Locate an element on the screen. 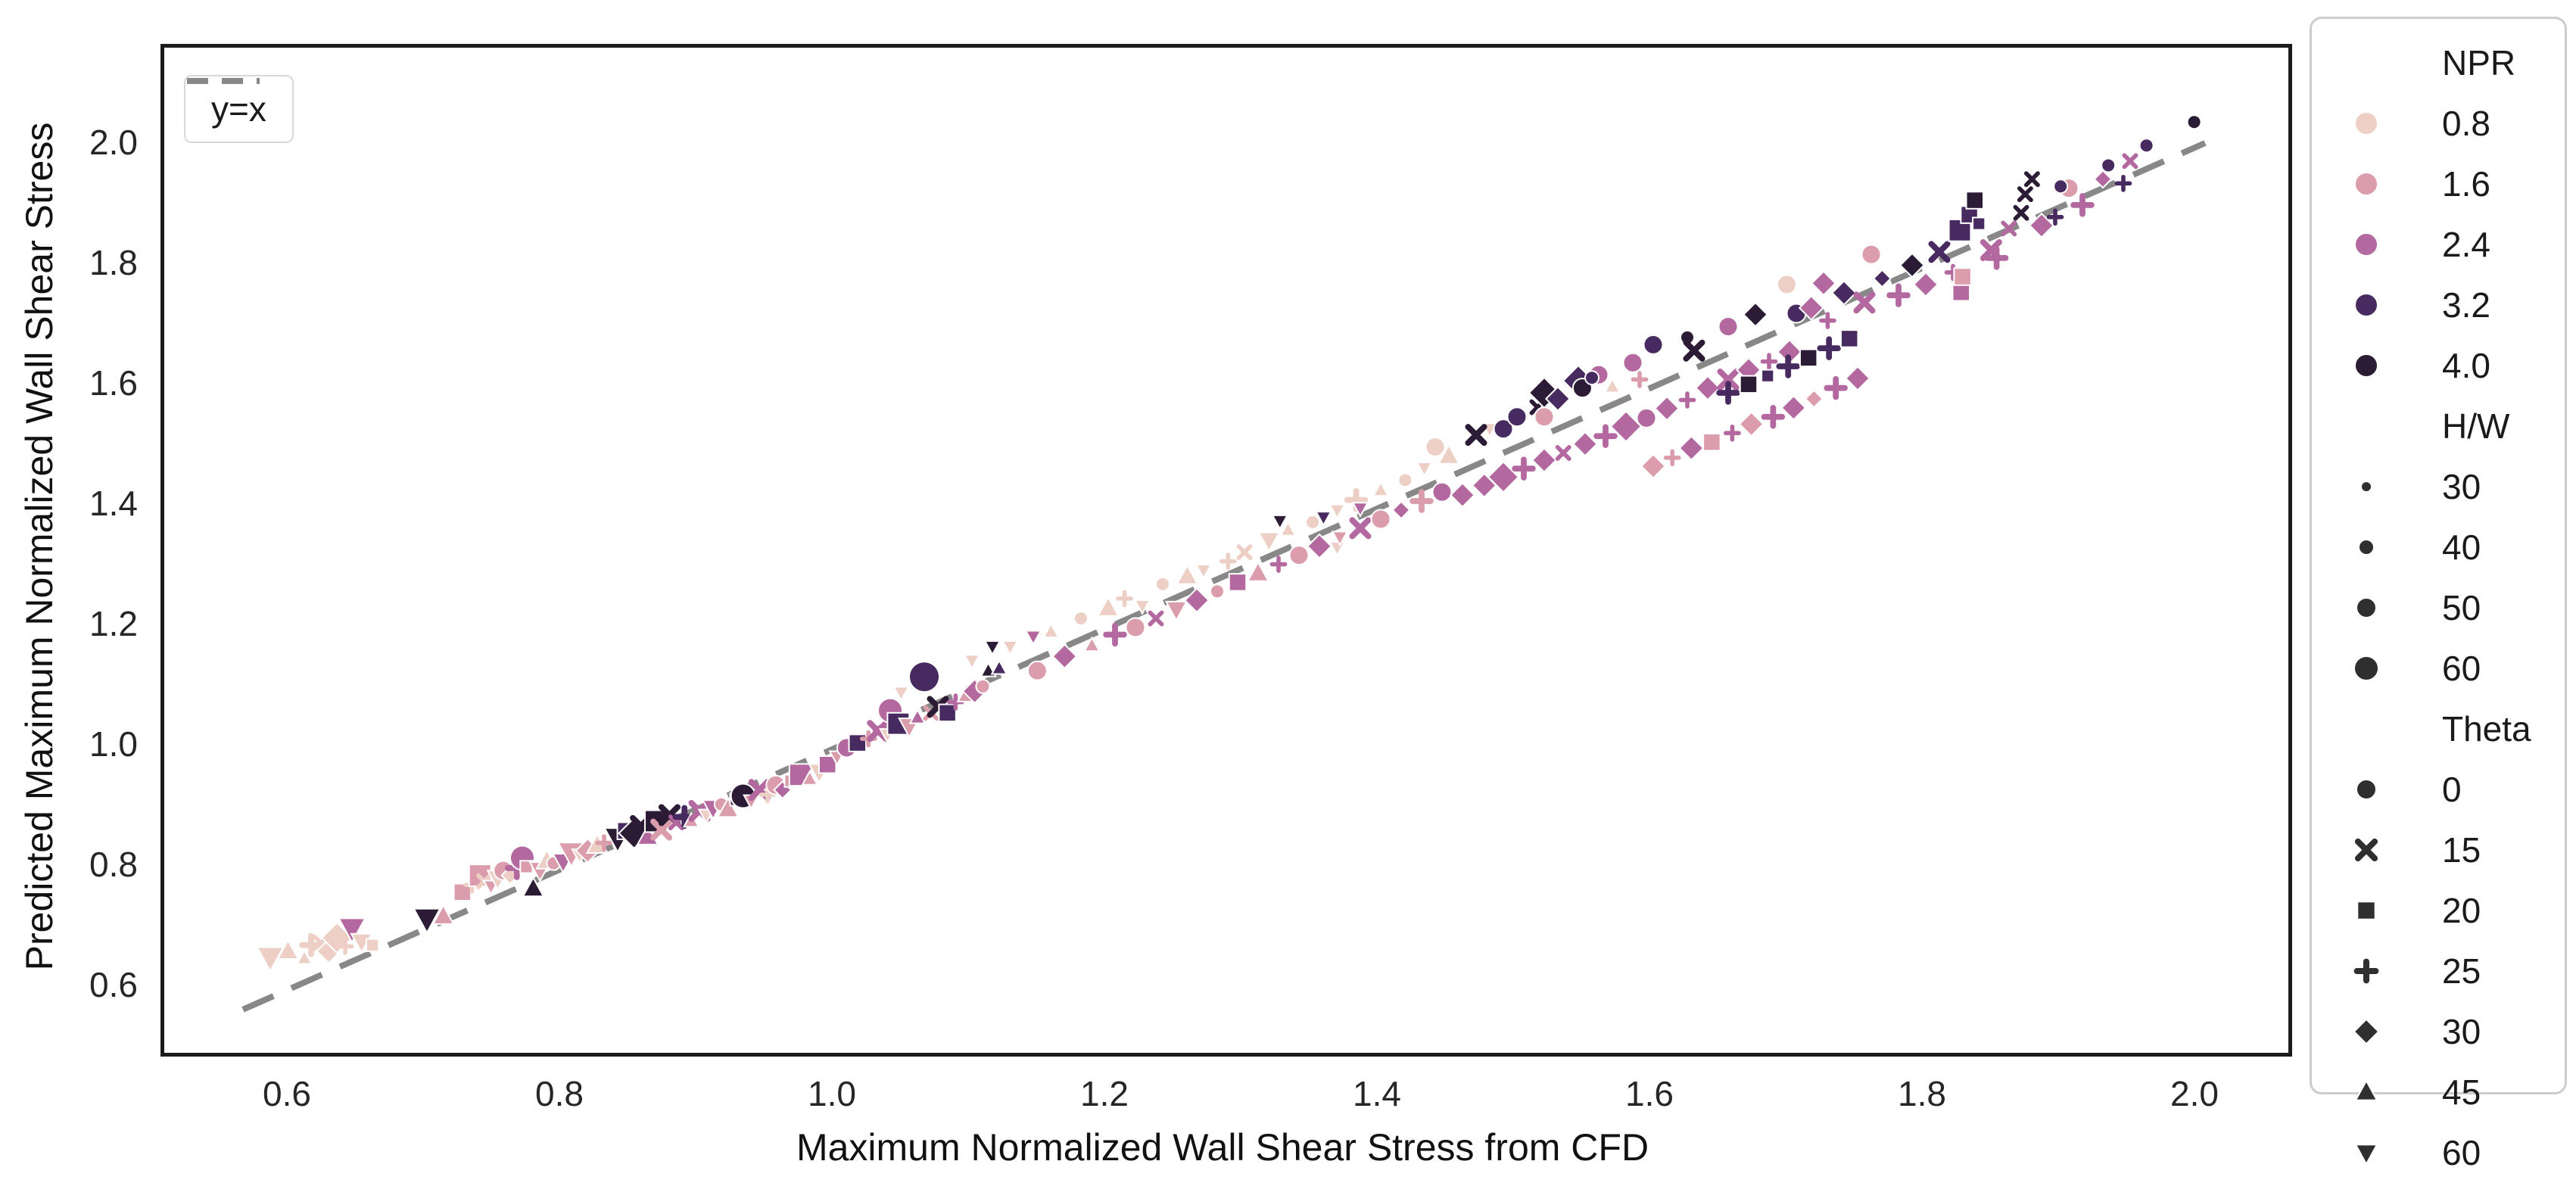 This screenshot has width=2576, height=1186. y-tick-label: 1.8 is located at coordinates (113, 263).